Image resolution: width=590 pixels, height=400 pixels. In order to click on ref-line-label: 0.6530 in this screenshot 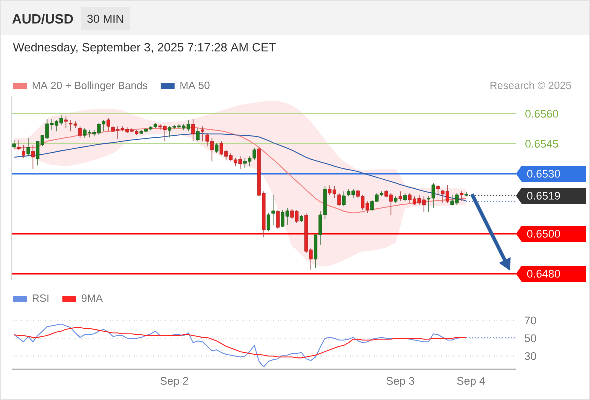, I will do `click(543, 174)`.